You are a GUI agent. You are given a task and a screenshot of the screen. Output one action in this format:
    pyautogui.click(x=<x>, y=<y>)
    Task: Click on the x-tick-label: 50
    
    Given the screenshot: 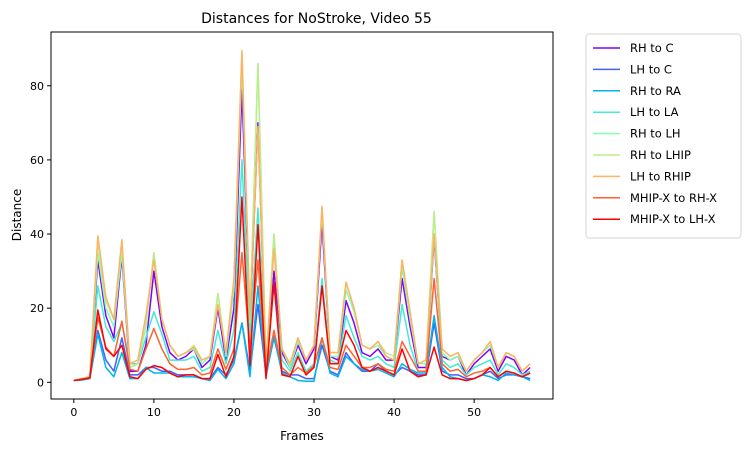 What is the action you would take?
    pyautogui.click(x=474, y=412)
    